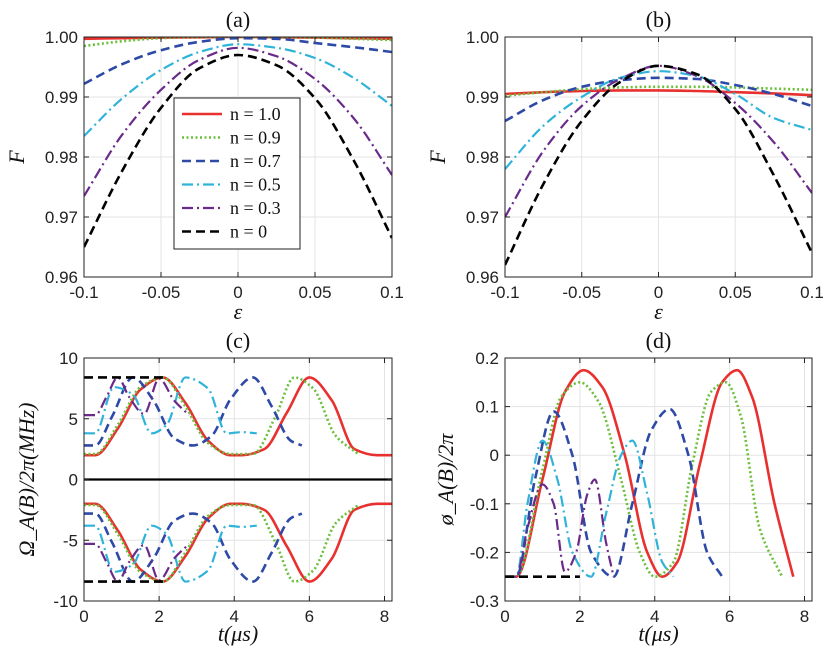 This screenshot has width=830, height=656. I want to click on y-axis-label: Ω_A(B)/2π(MHz), so click(26, 480).